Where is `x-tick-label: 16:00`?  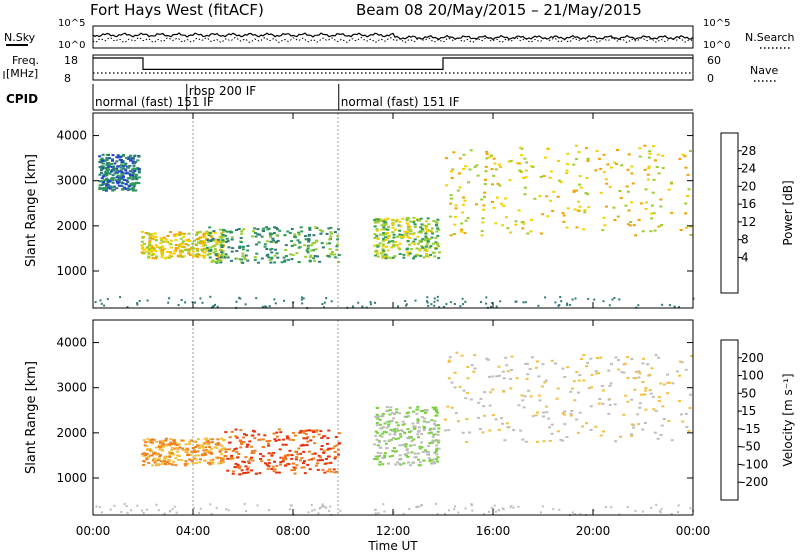
x-tick-label: 16:00 is located at coordinates (493, 531).